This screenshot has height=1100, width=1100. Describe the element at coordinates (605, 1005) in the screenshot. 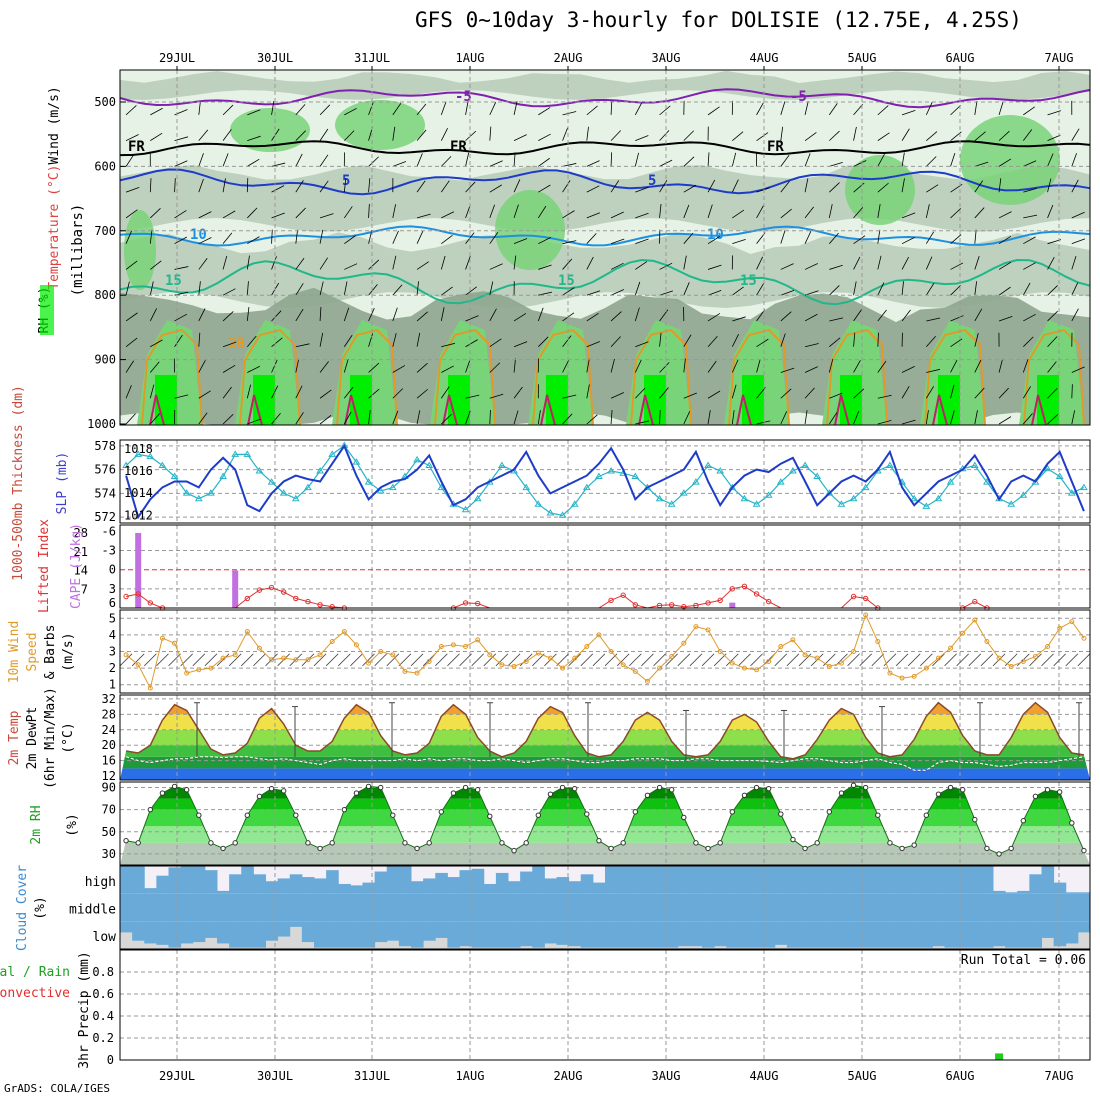

I see `precip-panel-frame` at that location.